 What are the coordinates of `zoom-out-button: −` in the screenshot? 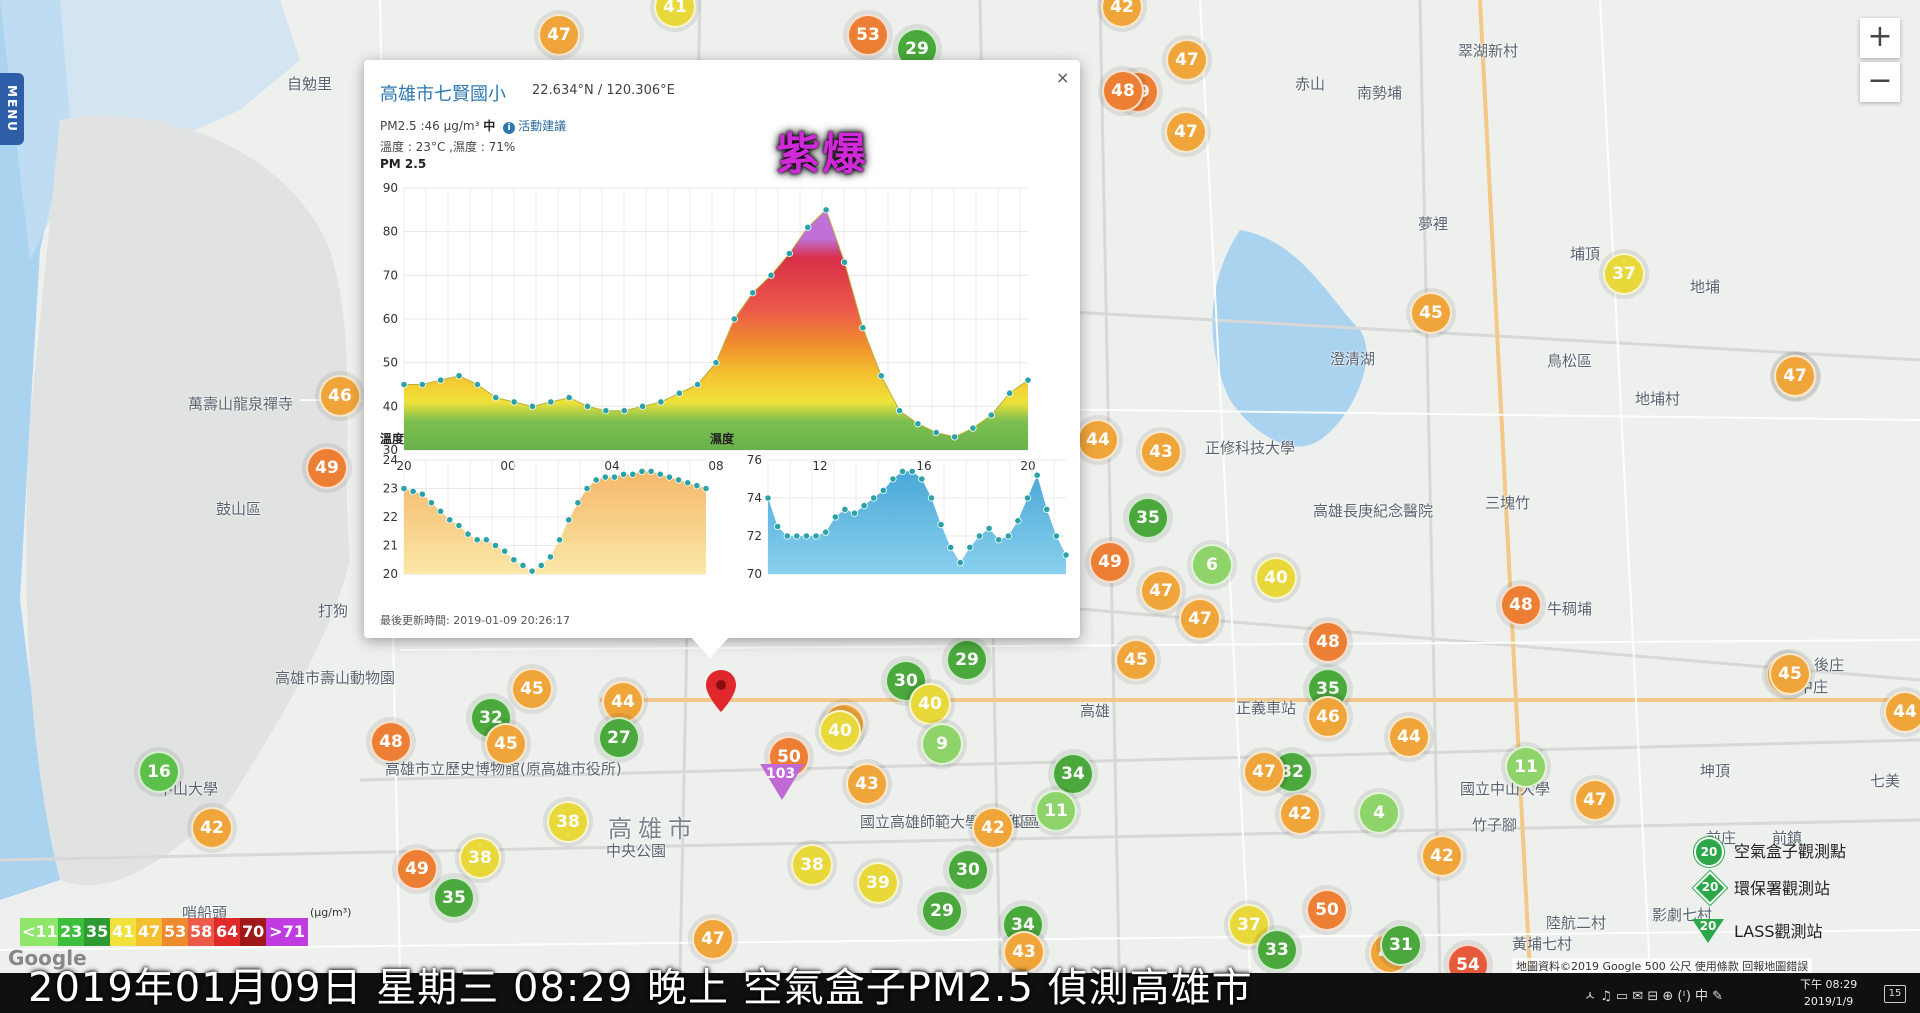 It's located at (1880, 82).